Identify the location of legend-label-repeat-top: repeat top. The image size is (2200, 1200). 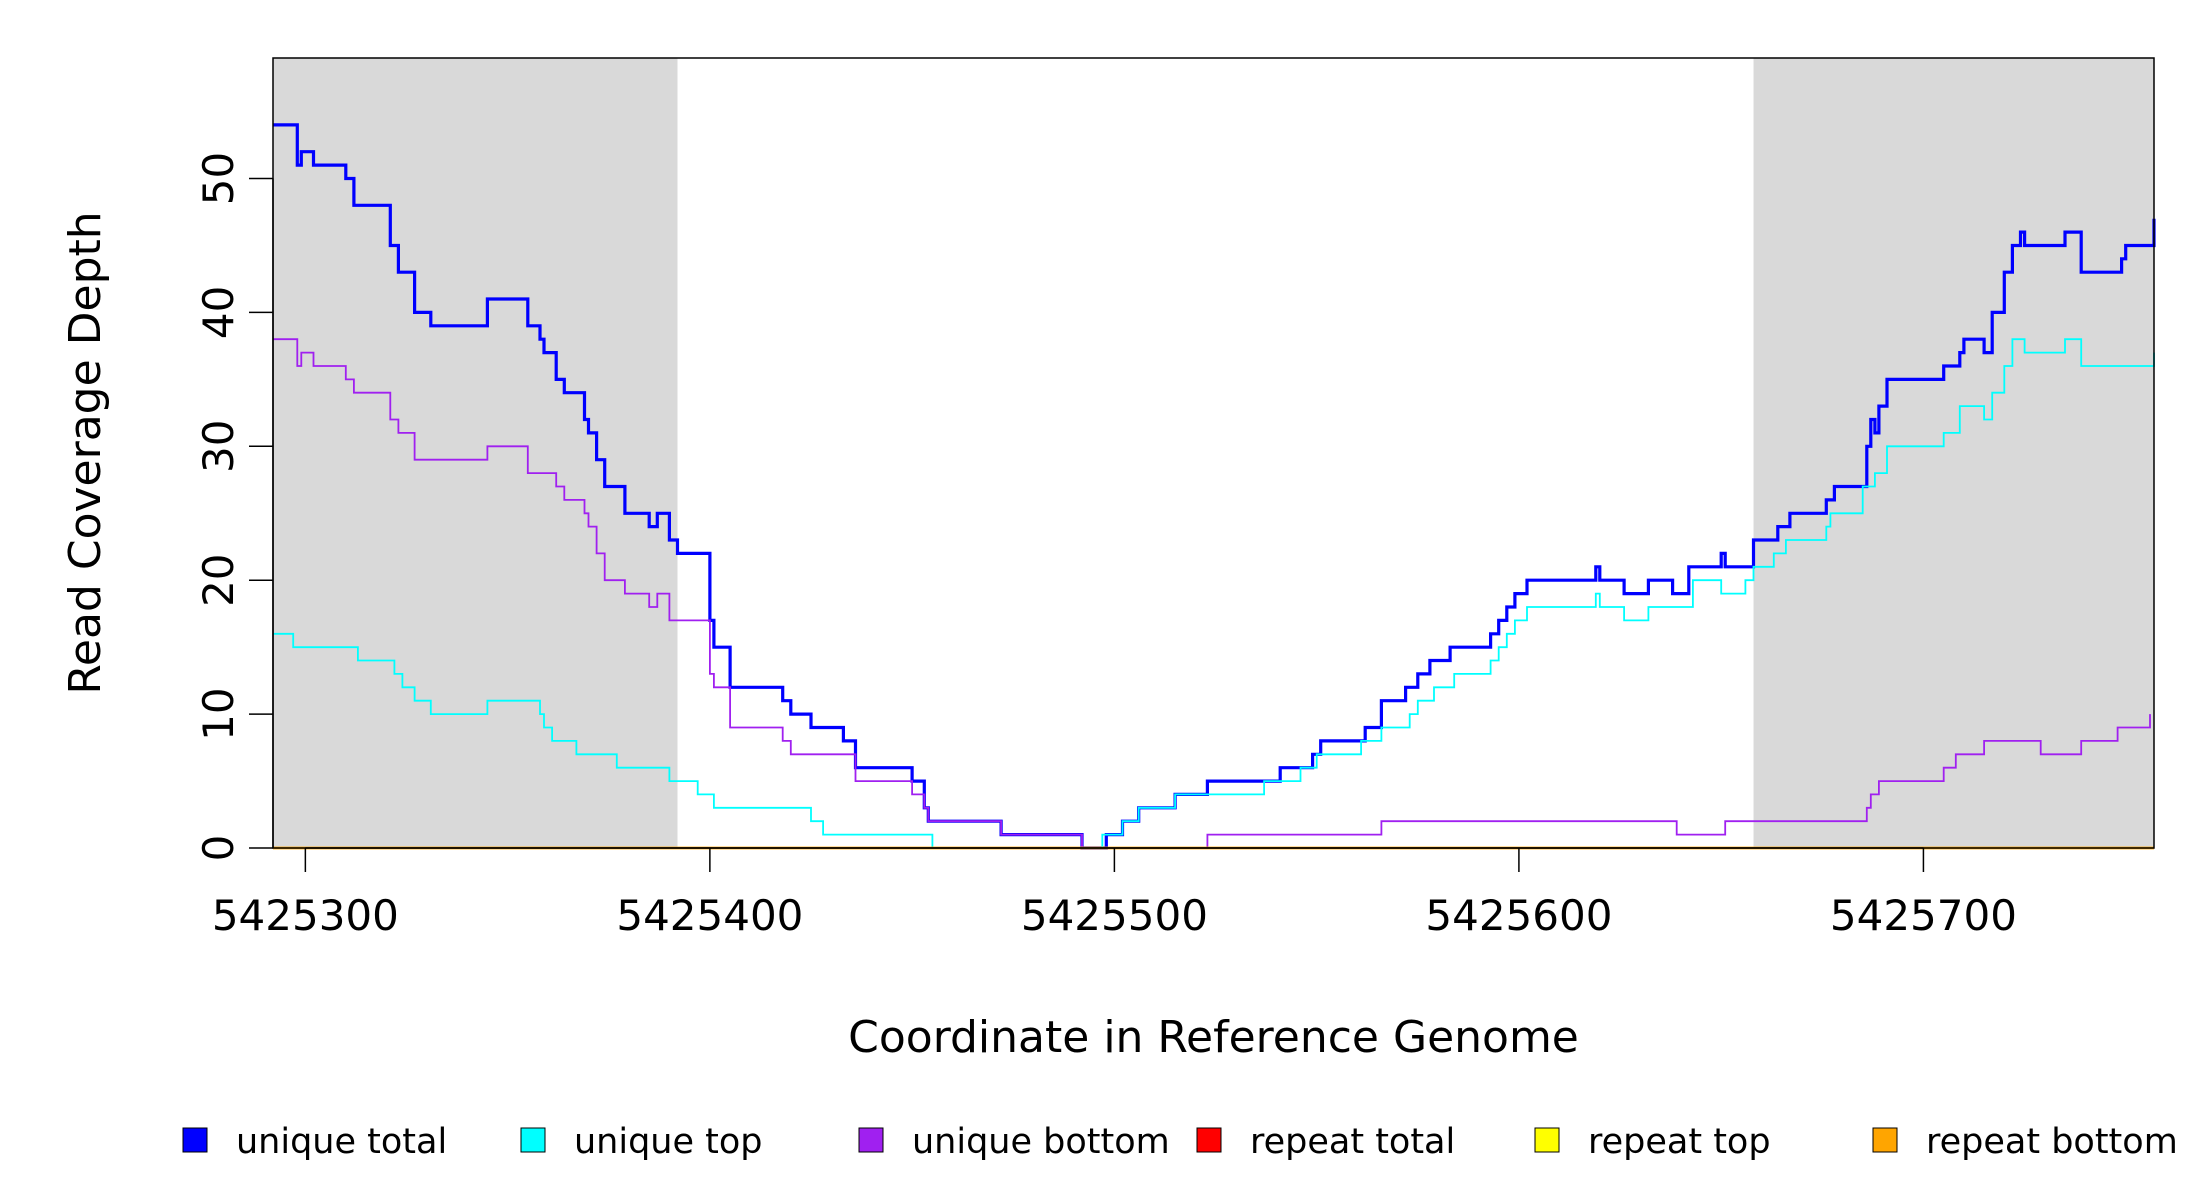
(1679, 1142).